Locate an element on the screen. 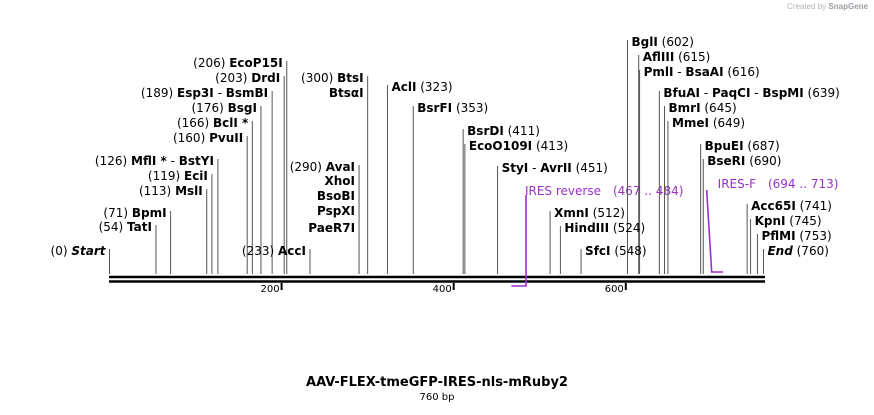  site-position: (745) is located at coordinates (803, 221).